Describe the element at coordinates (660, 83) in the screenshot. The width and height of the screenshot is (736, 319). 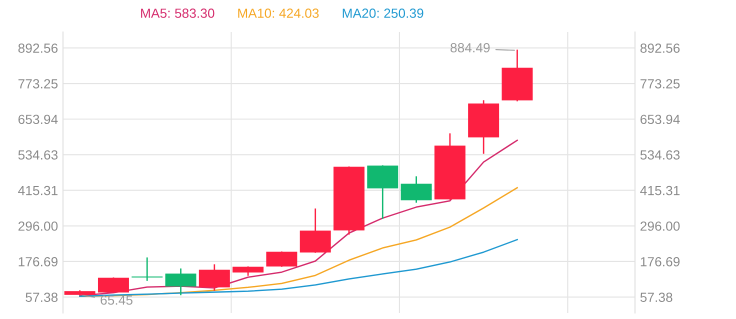
I see `y2-tick-label: 773.25` at that location.